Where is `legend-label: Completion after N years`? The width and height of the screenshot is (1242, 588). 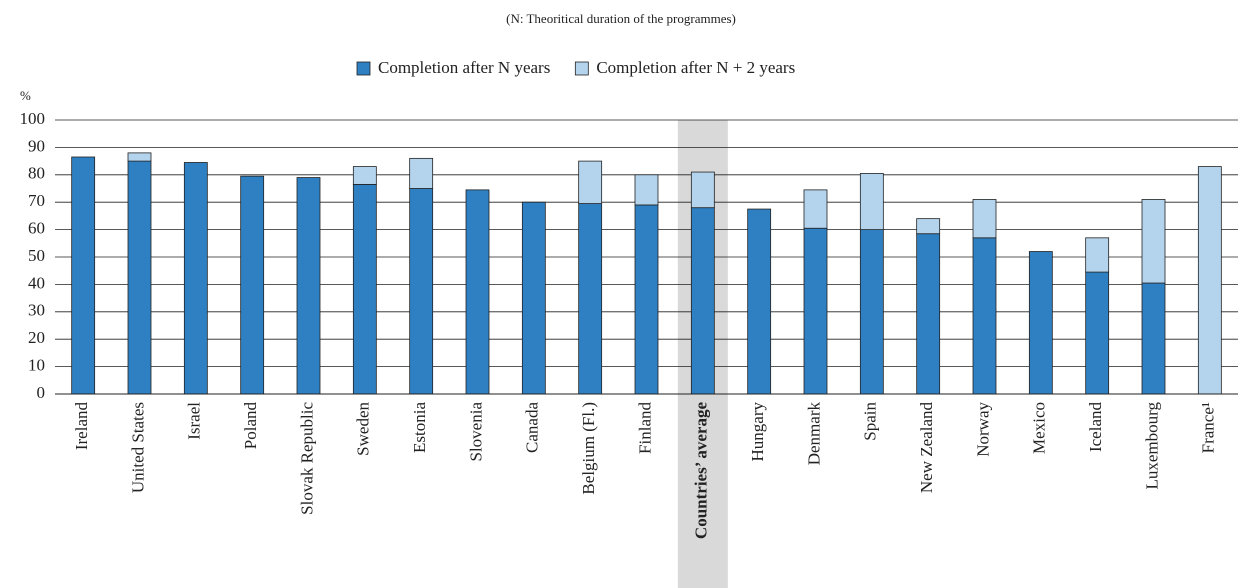 legend-label: Completion after N years is located at coordinates (464, 67).